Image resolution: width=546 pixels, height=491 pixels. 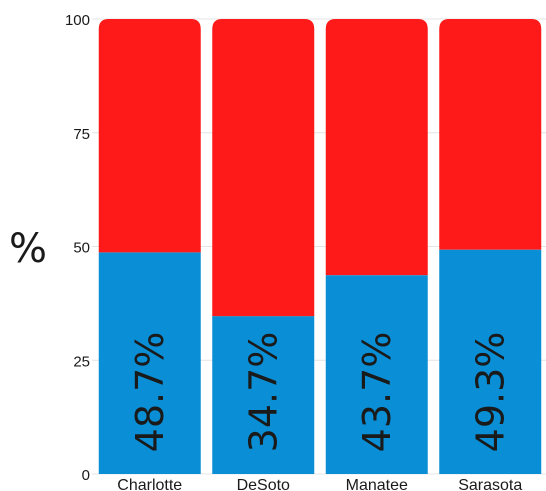 What do you see at coordinates (77, 20) in the screenshot?
I see `y-tick-label: 100` at bounding box center [77, 20].